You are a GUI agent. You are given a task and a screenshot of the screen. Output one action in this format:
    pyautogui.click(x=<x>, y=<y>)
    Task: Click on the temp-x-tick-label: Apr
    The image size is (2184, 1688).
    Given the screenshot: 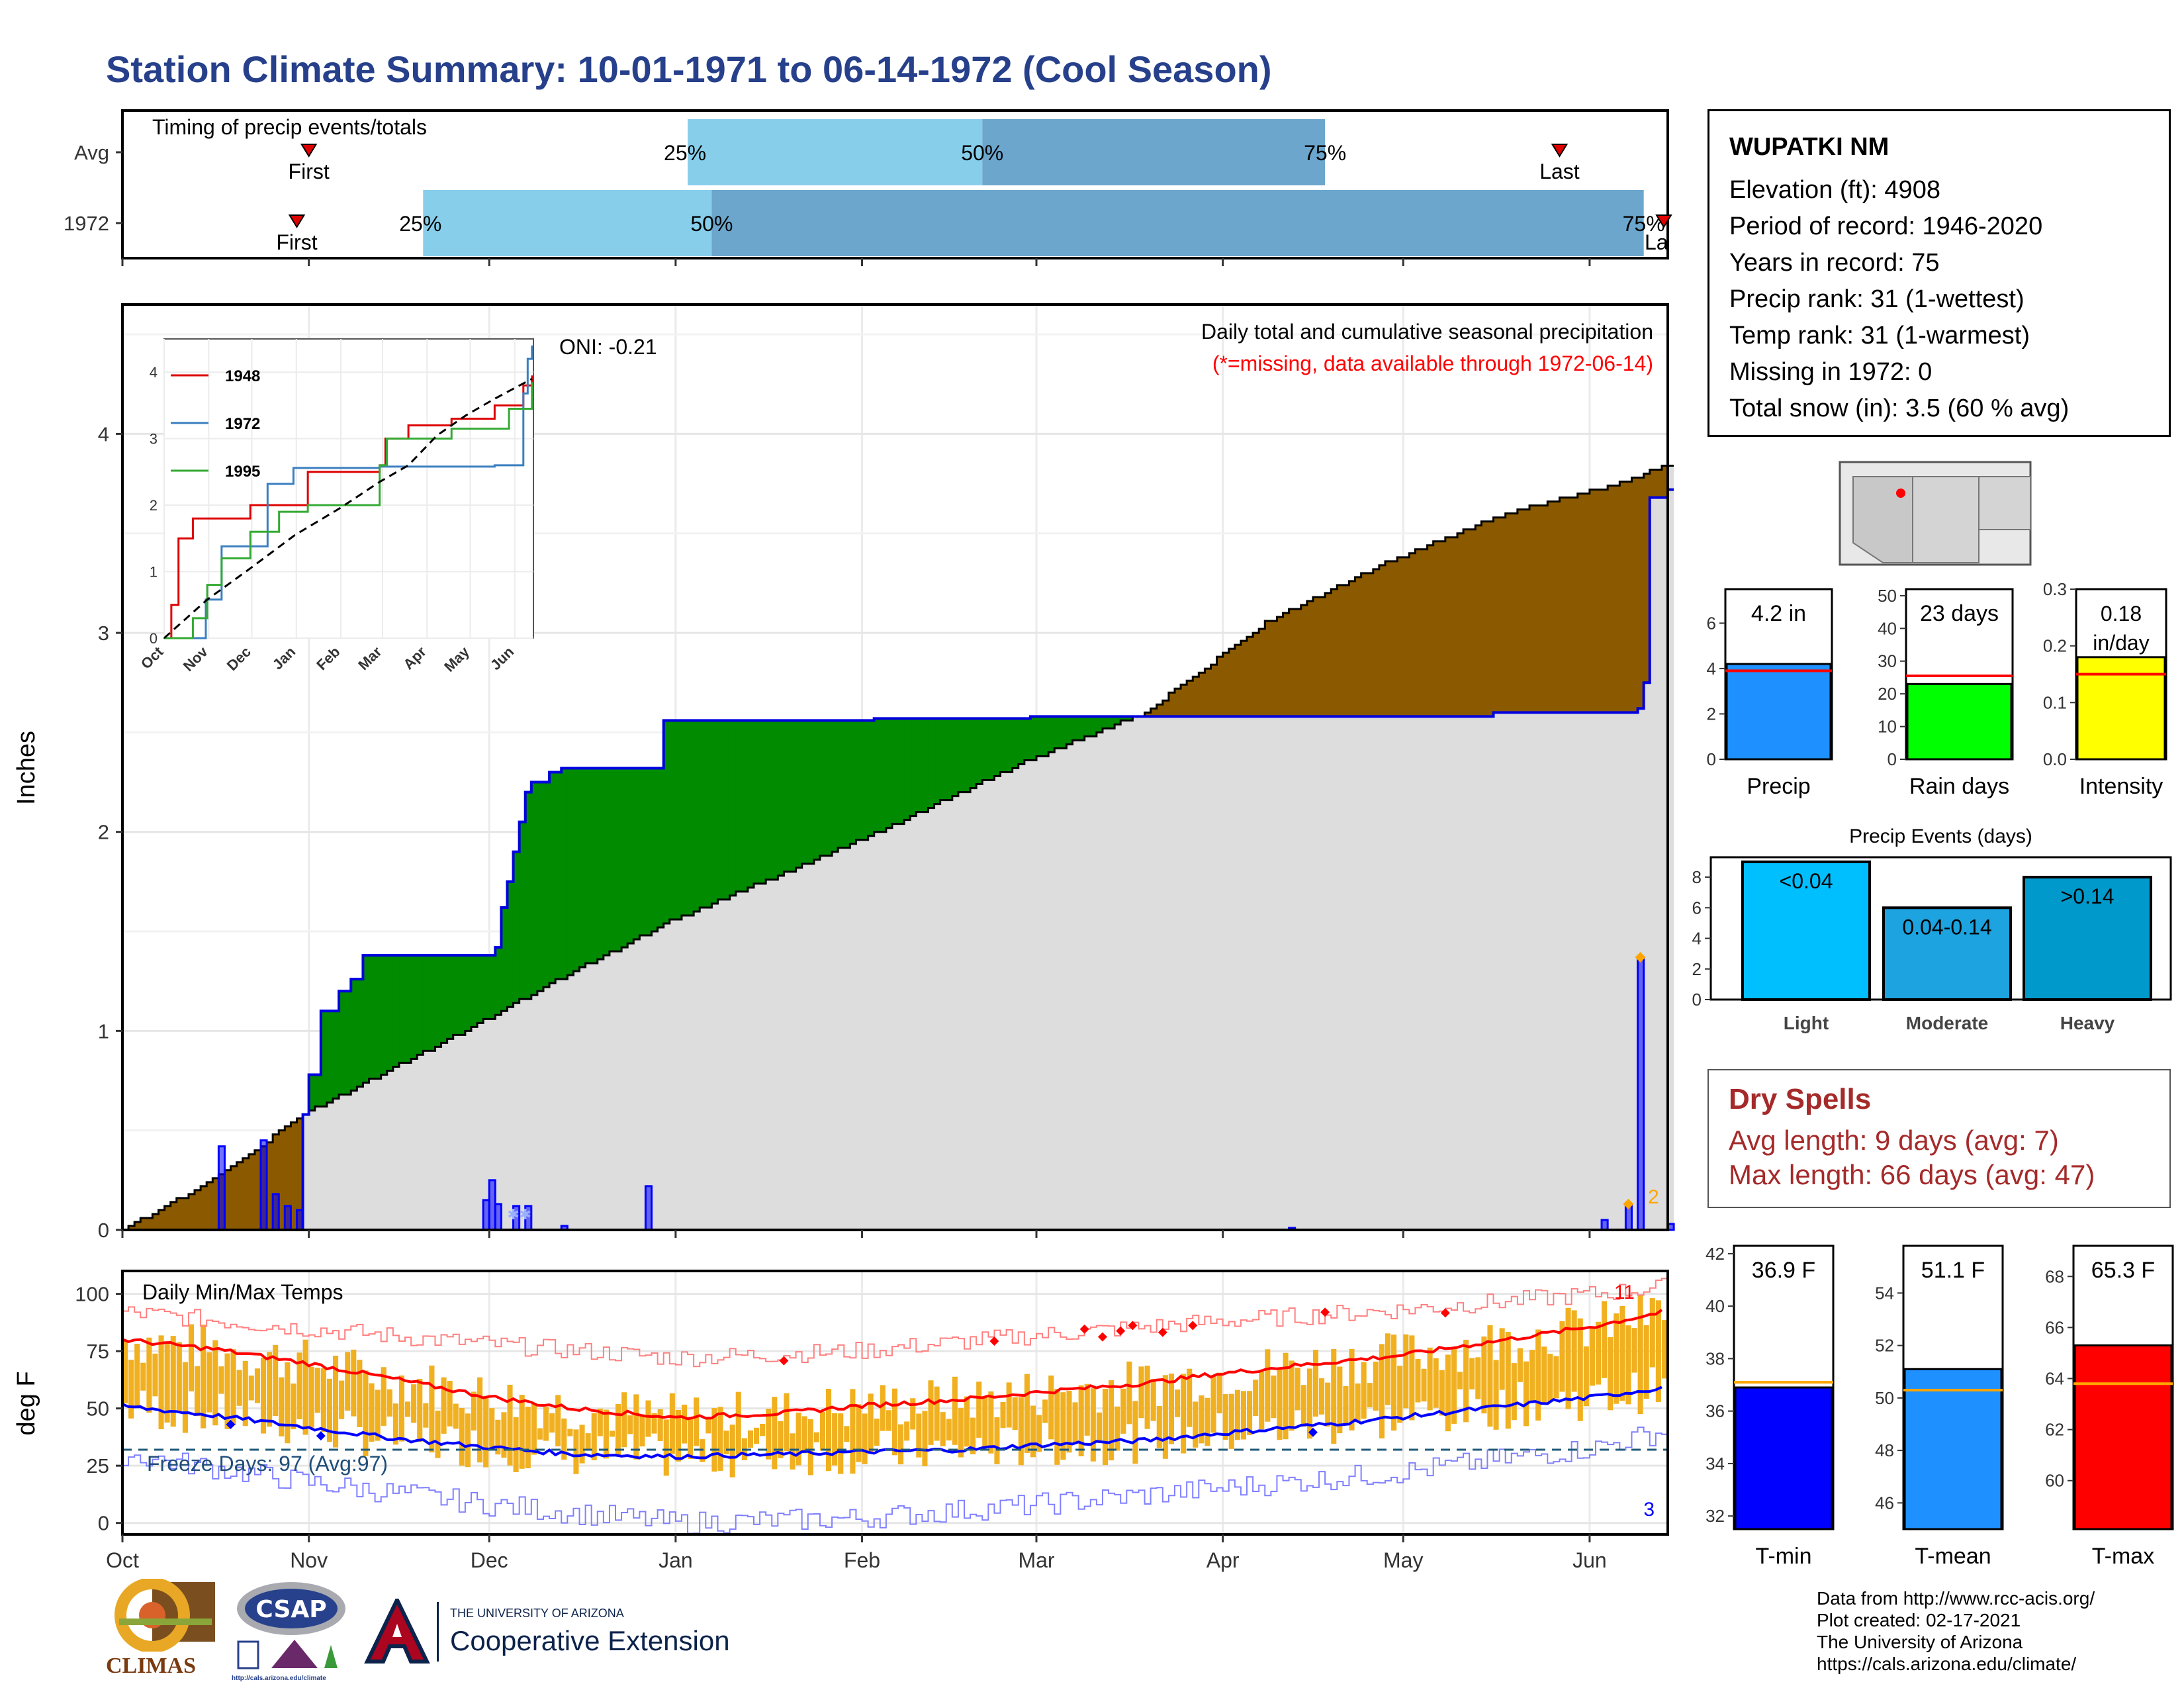 What is the action you would take?
    pyautogui.click(x=1223, y=1560)
    